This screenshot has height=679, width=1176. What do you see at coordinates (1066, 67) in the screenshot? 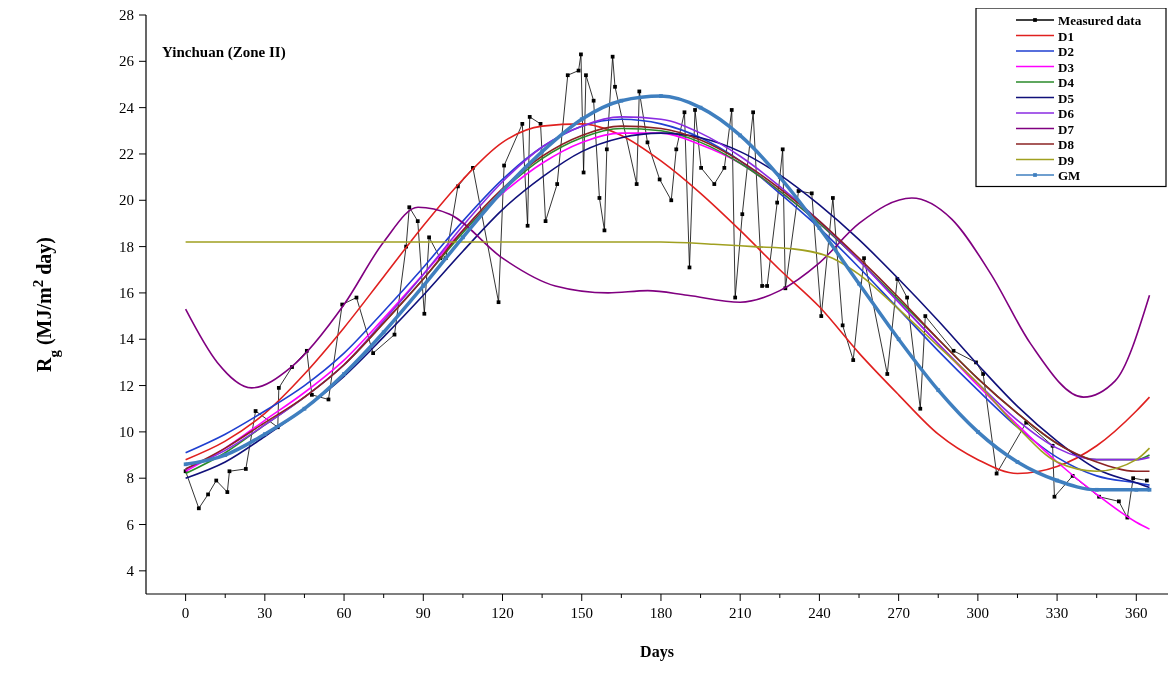
I see `legend-label: D3` at bounding box center [1066, 67].